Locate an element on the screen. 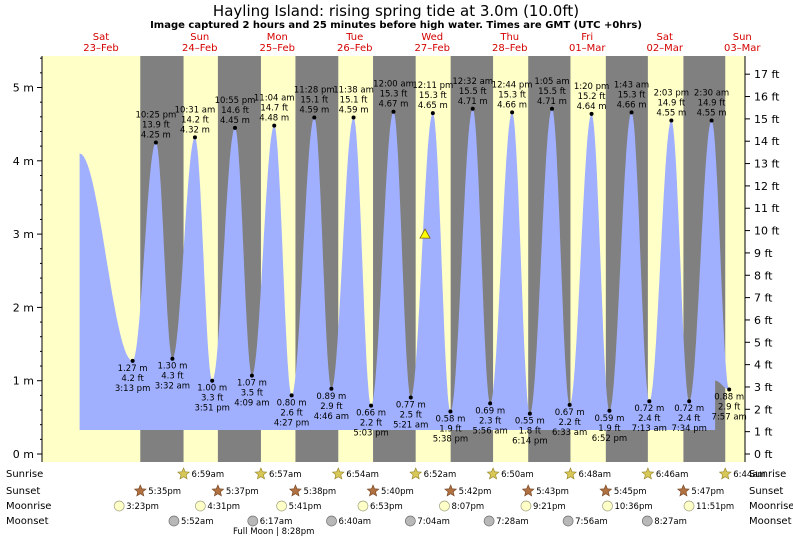 The height and width of the screenshot is (538, 793). sunrise-time: 6:48am is located at coordinates (594, 475).